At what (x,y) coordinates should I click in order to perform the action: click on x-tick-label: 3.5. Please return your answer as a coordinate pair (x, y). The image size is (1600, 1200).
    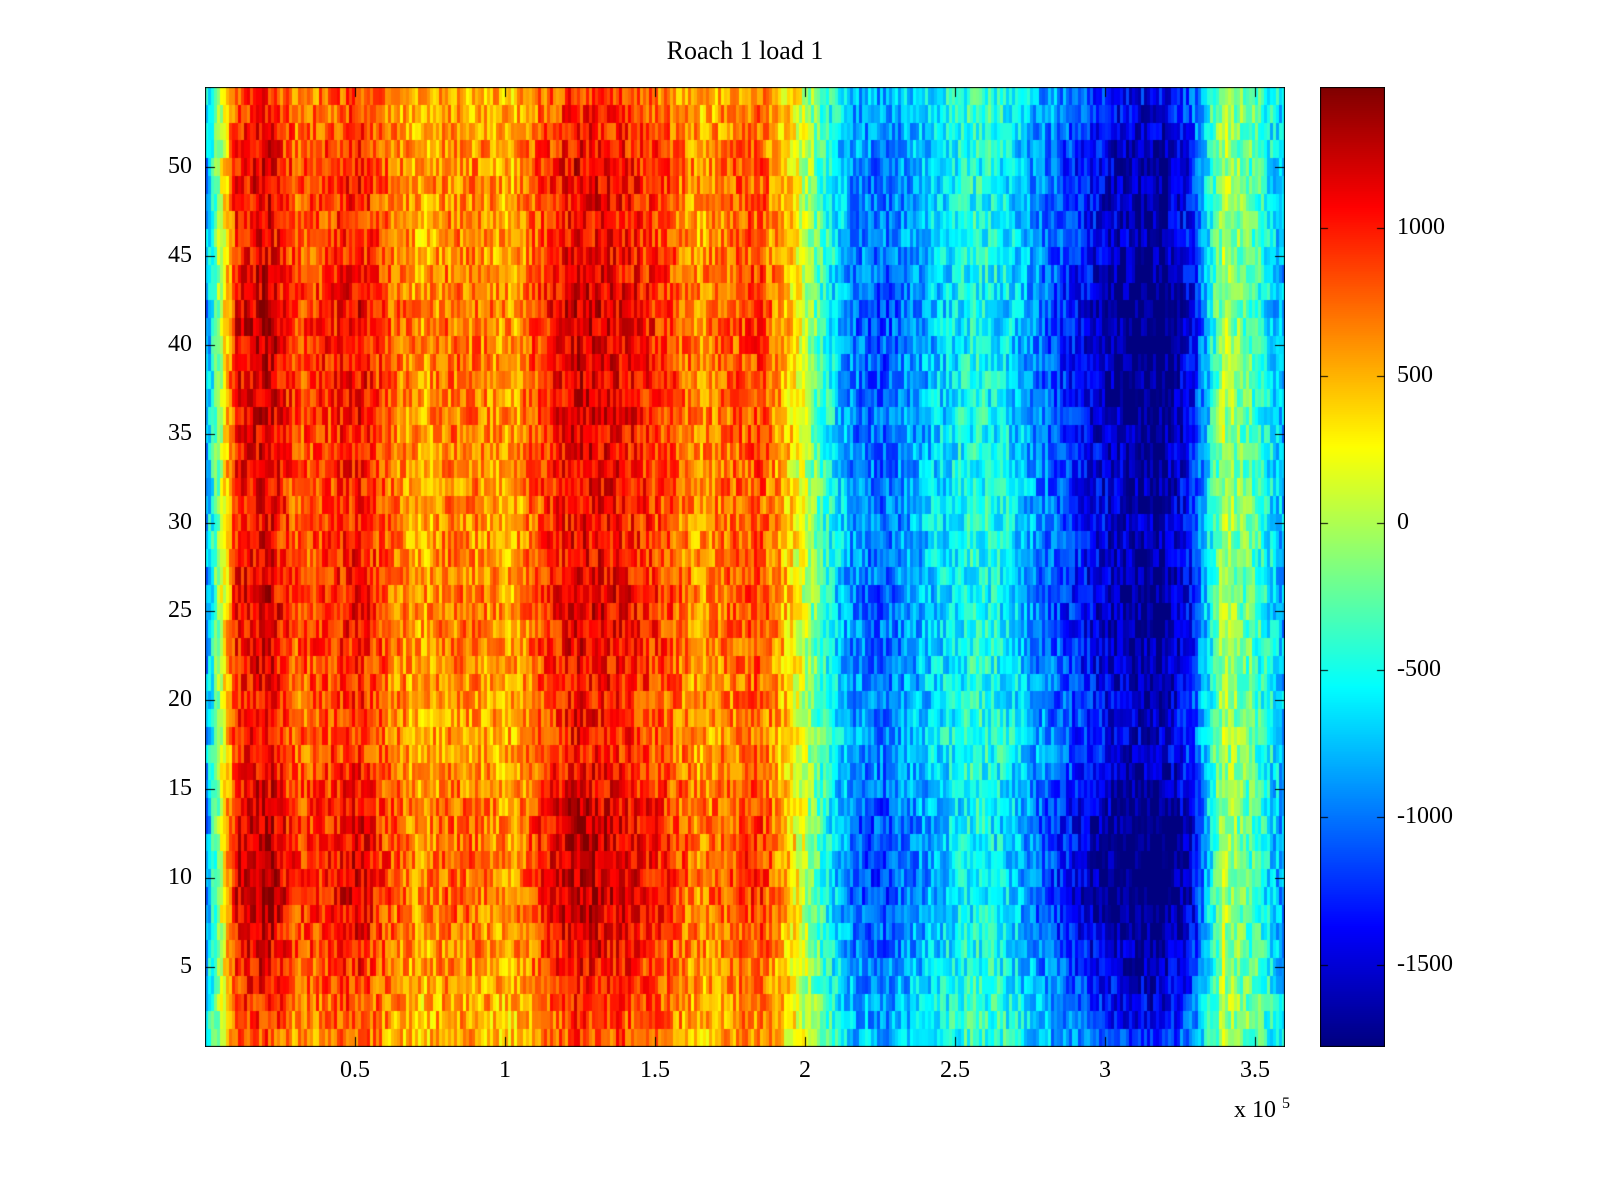
    Looking at the image, I should click on (1255, 1070).